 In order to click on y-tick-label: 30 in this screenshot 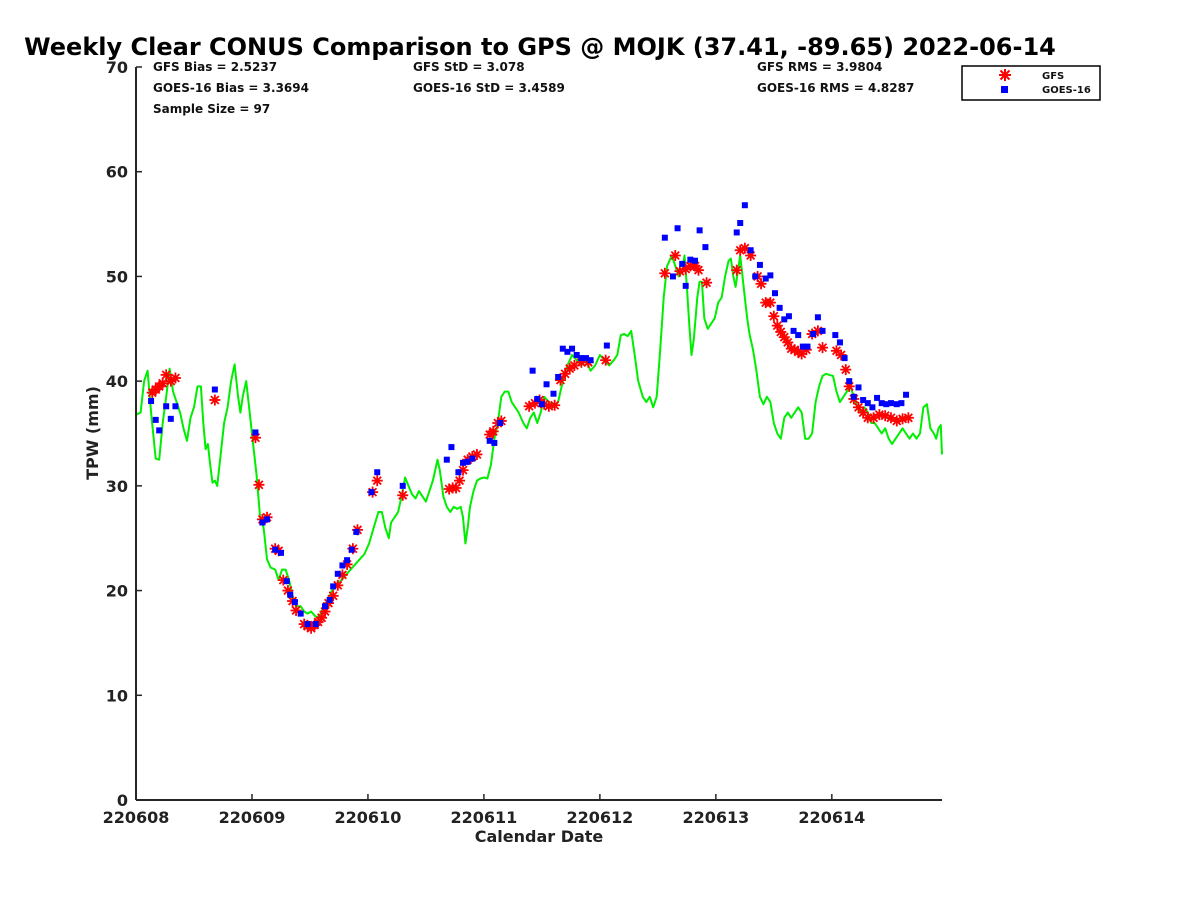, I will do `click(117, 486)`.